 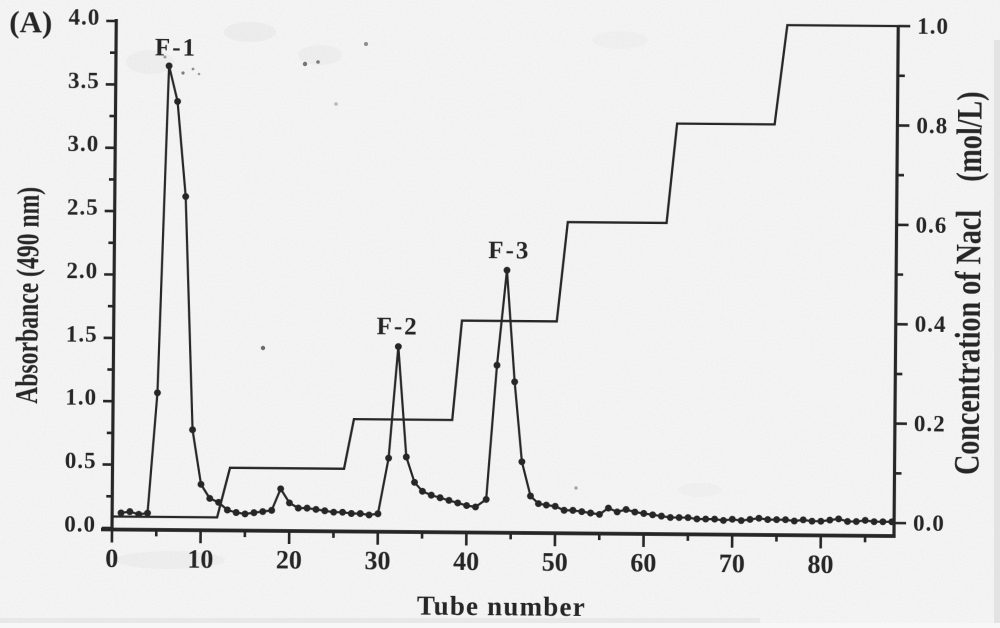 What do you see at coordinates (111, 558) in the screenshot?
I see `svg-text: 0` at bounding box center [111, 558].